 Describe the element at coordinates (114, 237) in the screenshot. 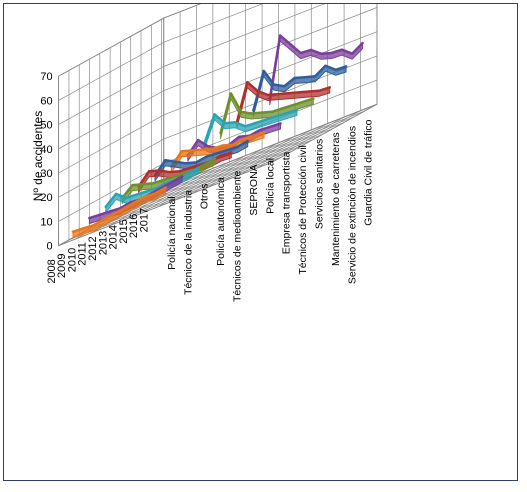

I see `year-label: 2014` at that location.